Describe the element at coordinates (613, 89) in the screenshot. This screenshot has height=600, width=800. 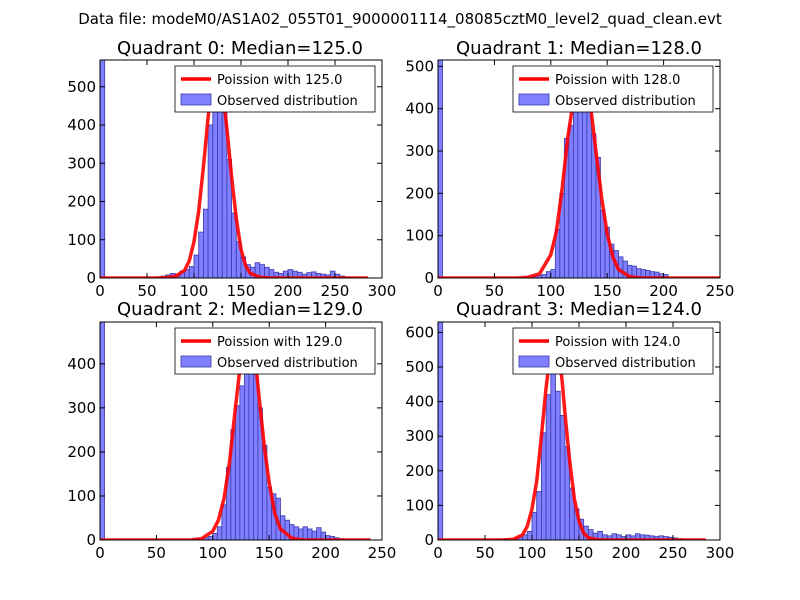
I see `legend: Poission with 128.0 Observed distribution` at that location.